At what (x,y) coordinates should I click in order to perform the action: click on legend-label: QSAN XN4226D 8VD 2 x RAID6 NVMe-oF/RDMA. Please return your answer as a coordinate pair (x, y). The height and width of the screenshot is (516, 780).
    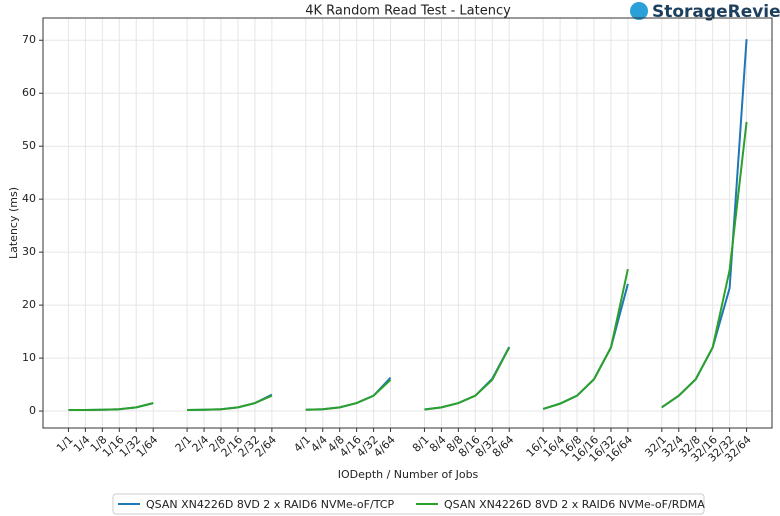
    Looking at the image, I should click on (574, 504).